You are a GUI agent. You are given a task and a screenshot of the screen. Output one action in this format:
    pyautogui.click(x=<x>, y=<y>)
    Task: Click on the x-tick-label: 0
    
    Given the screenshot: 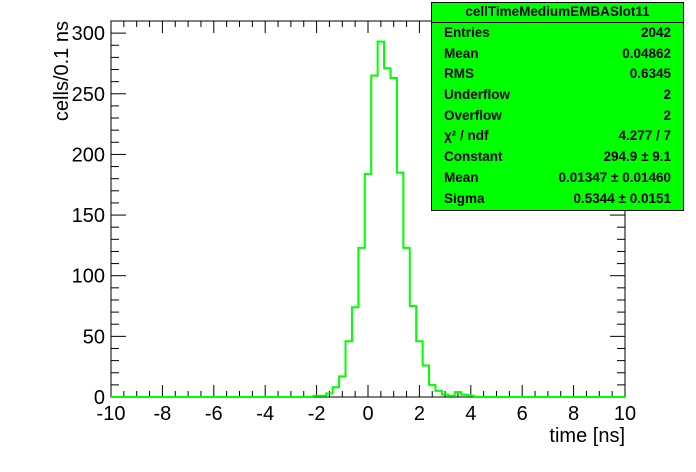 What is the action you would take?
    pyautogui.click(x=367, y=414)
    